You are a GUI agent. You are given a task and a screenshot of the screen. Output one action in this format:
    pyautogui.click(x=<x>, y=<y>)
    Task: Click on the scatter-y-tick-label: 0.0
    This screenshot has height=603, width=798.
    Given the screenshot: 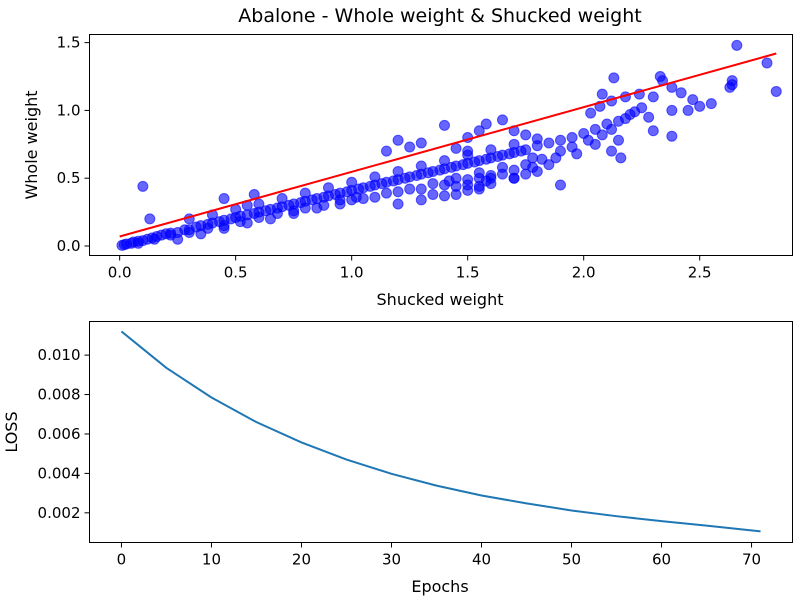 What is the action you would take?
    pyautogui.click(x=69, y=246)
    